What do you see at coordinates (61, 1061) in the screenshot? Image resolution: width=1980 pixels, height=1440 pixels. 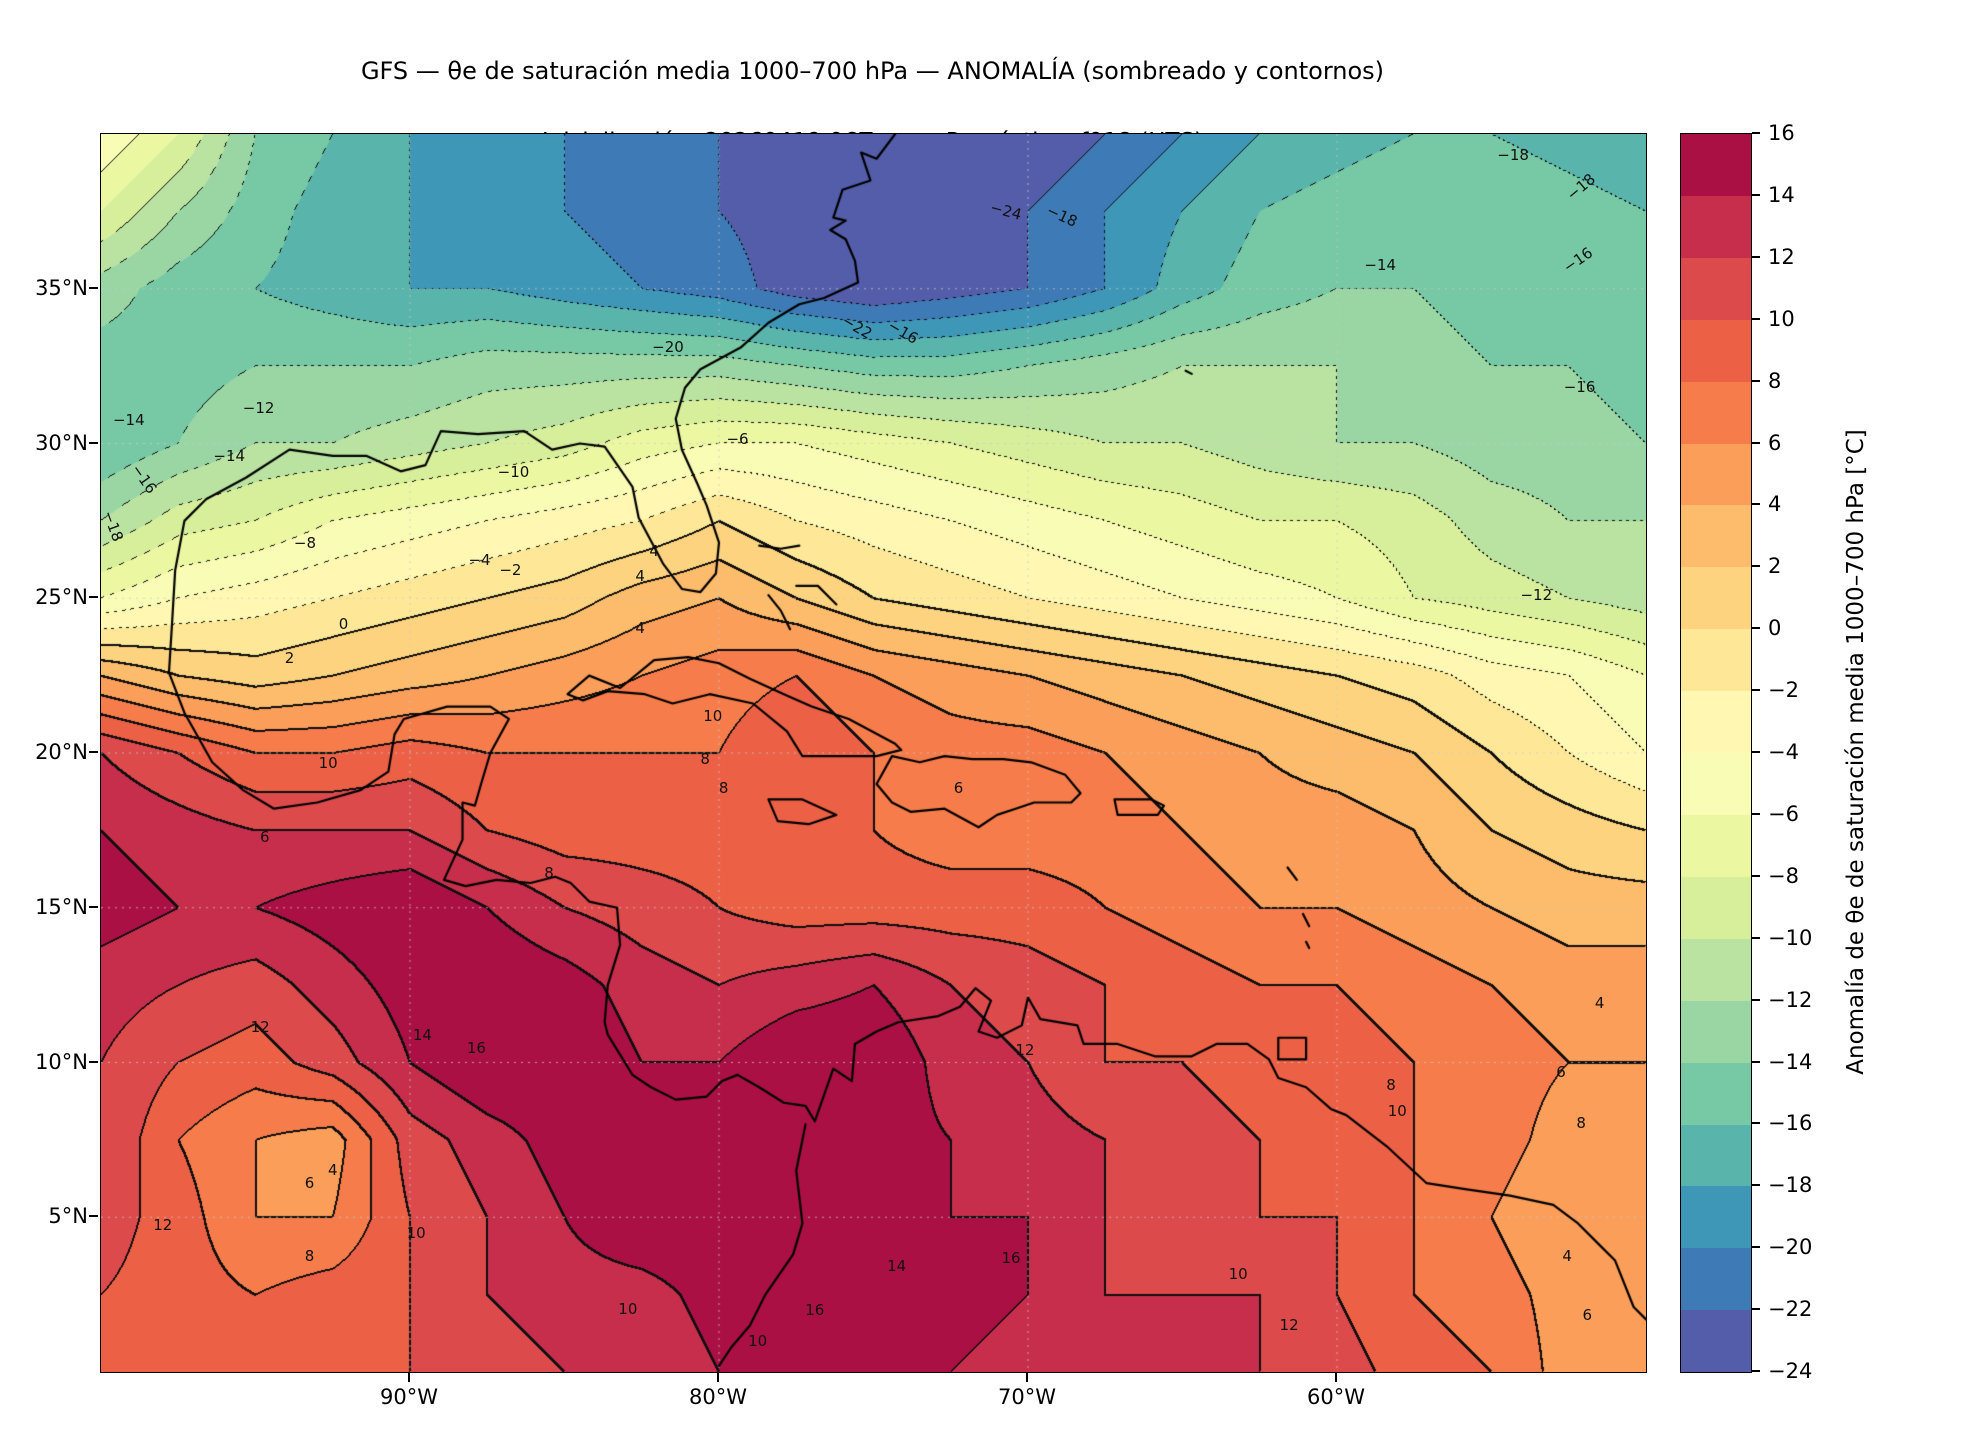 I see `y-axis-tick-label: 10°N` at bounding box center [61, 1061].